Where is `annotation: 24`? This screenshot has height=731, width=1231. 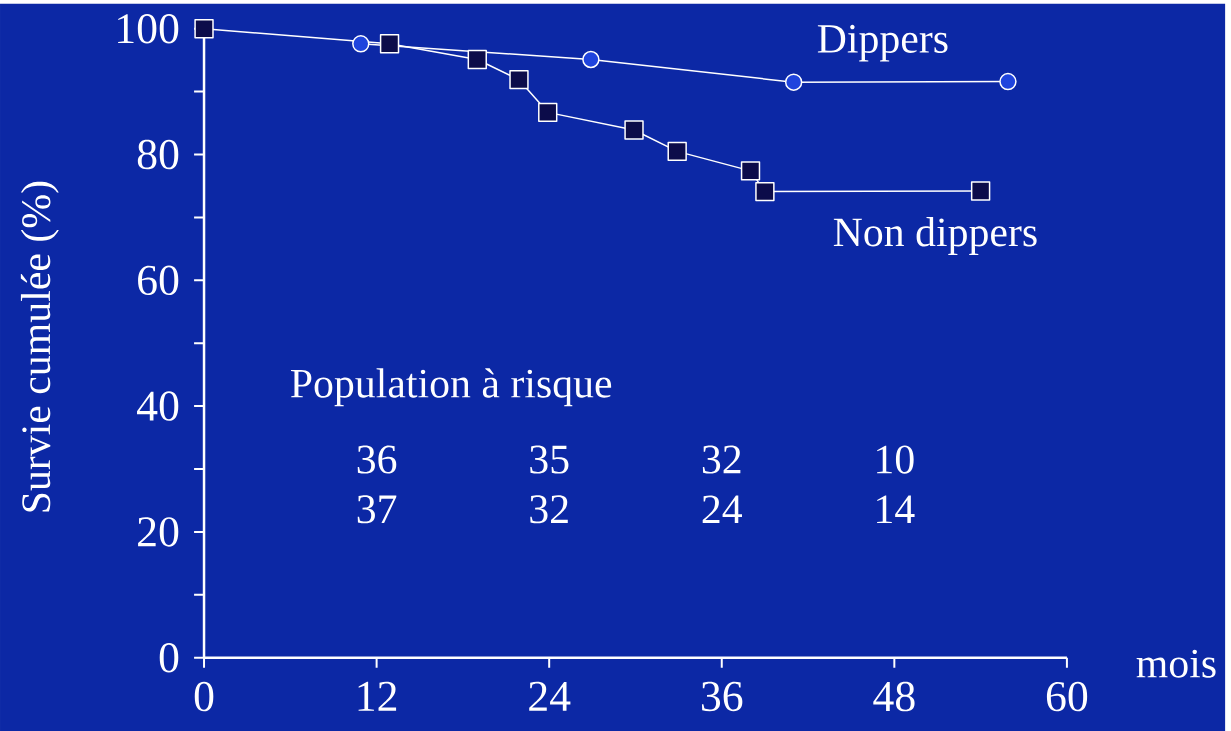 annotation: 24 is located at coordinates (722, 509).